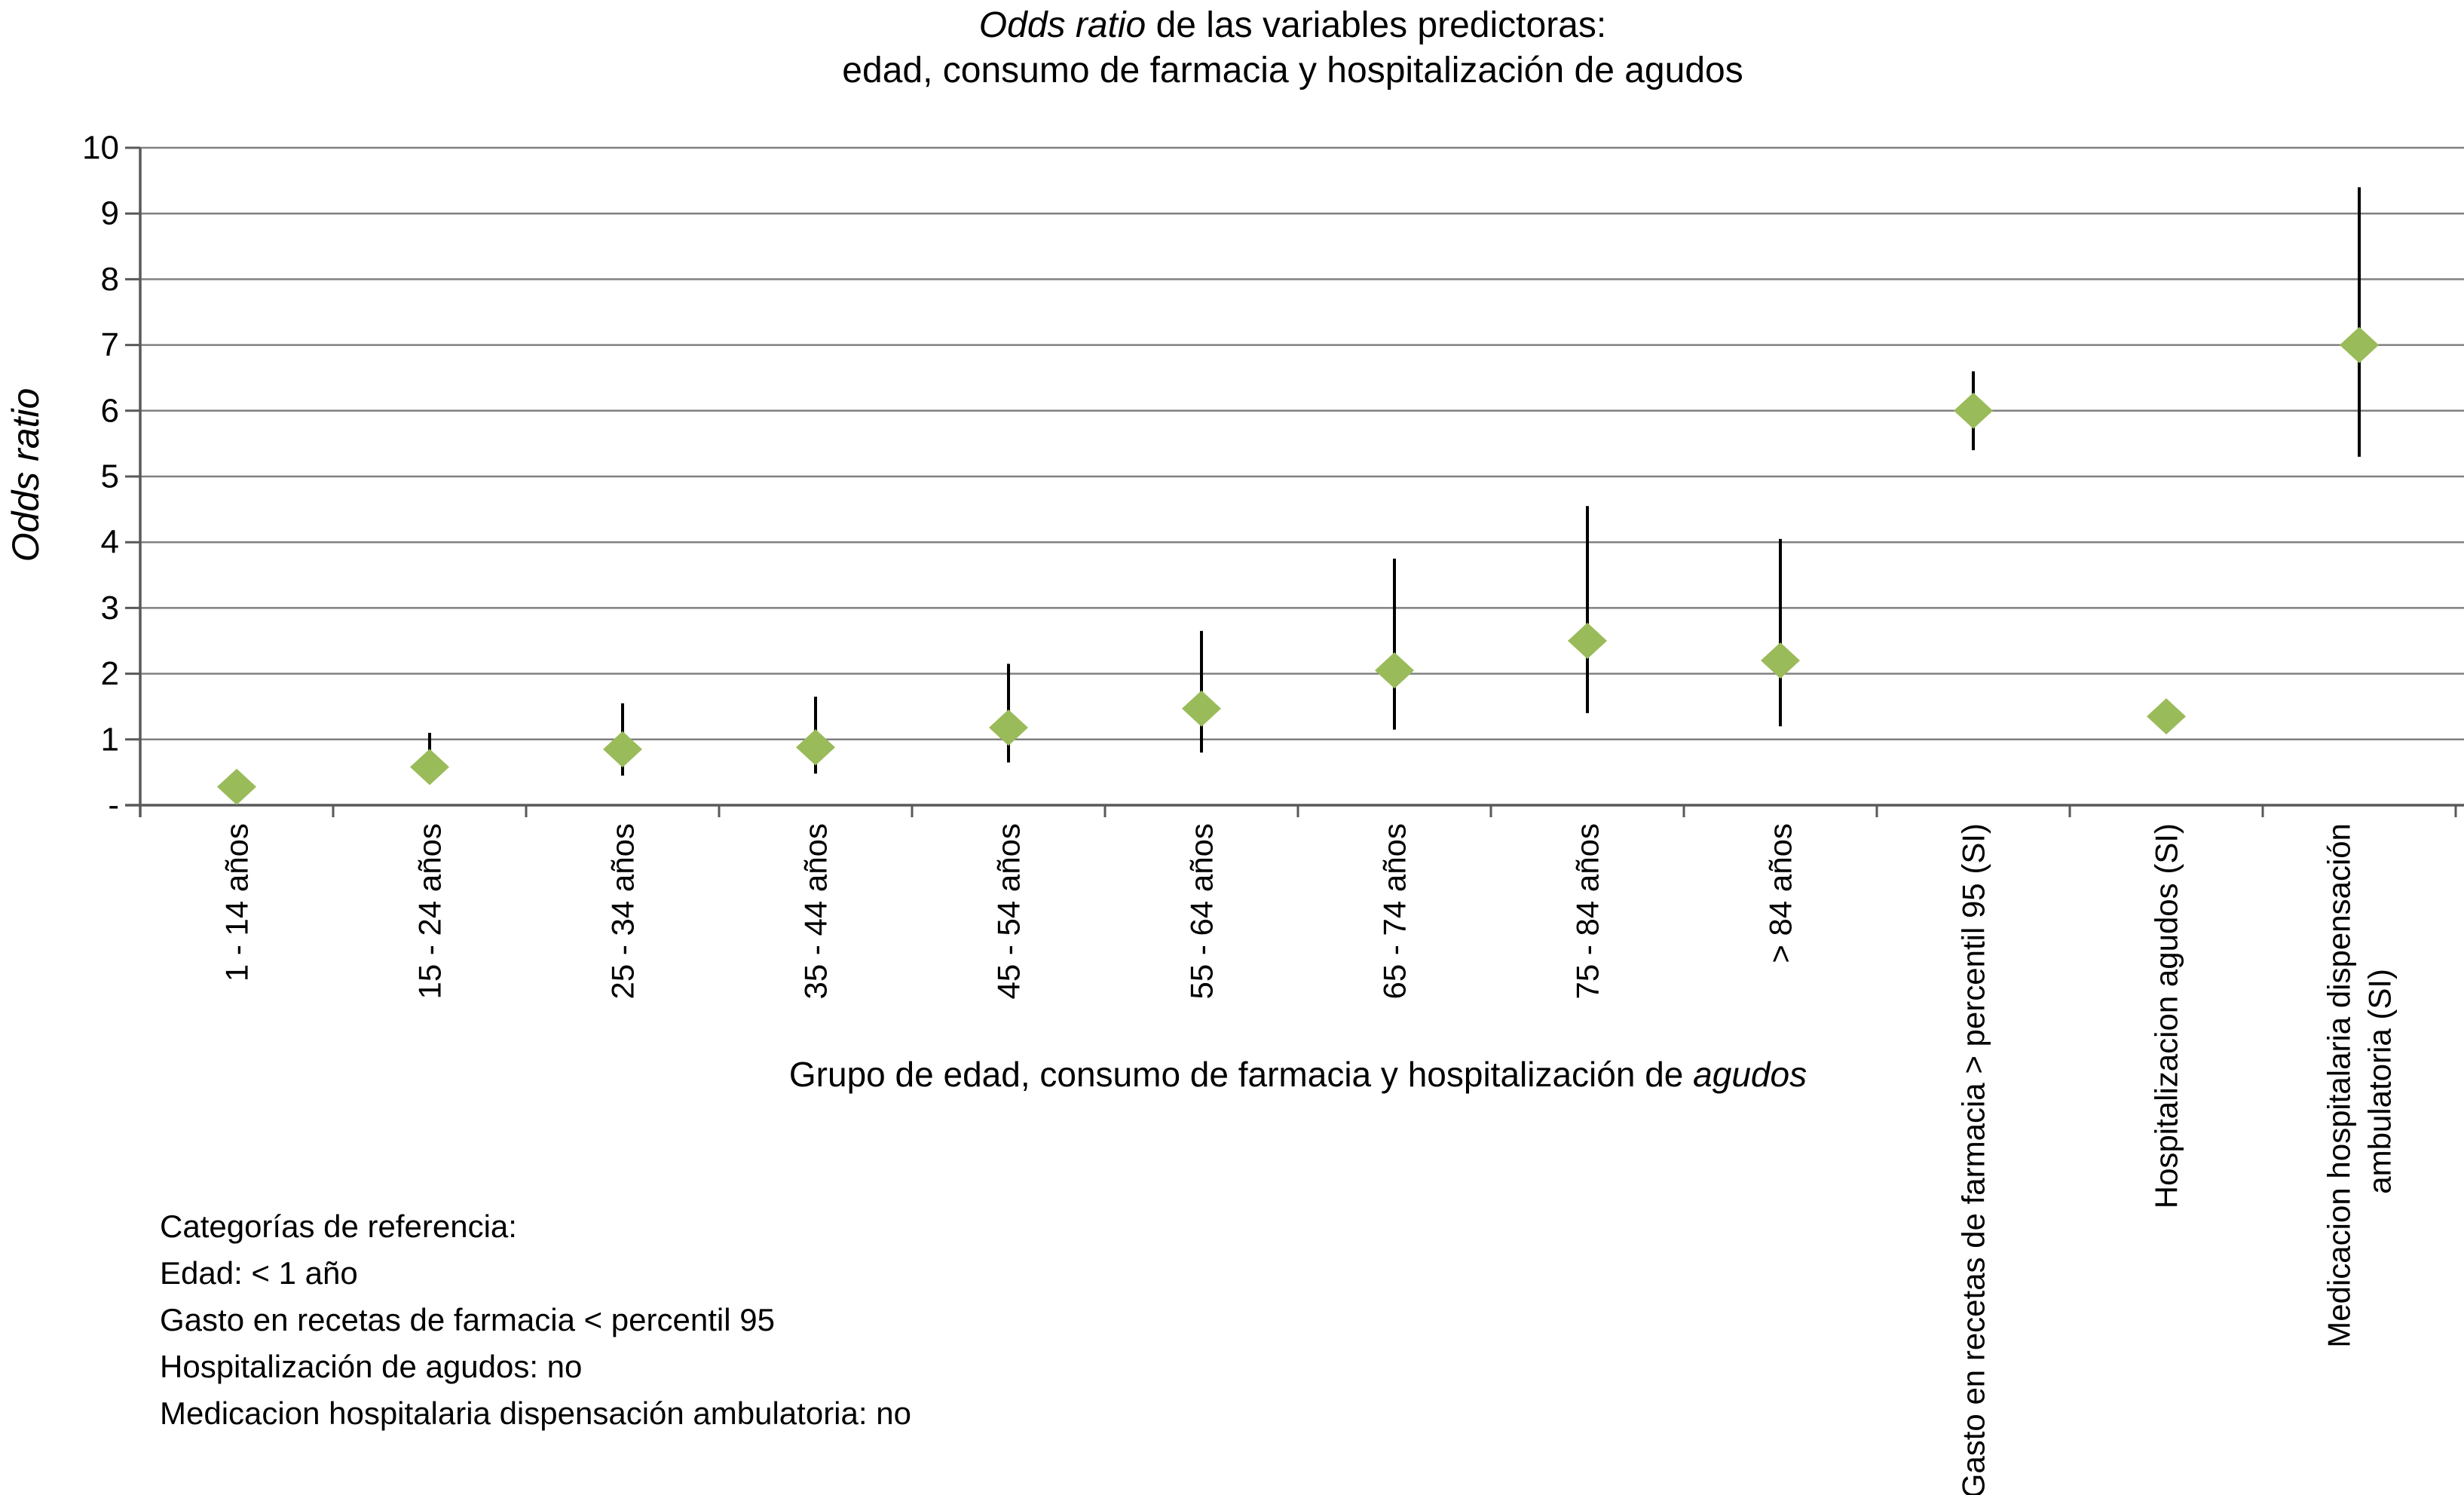  Describe the element at coordinates (237, 902) in the screenshot. I see `x-category-label: 1 - 14 años` at that location.